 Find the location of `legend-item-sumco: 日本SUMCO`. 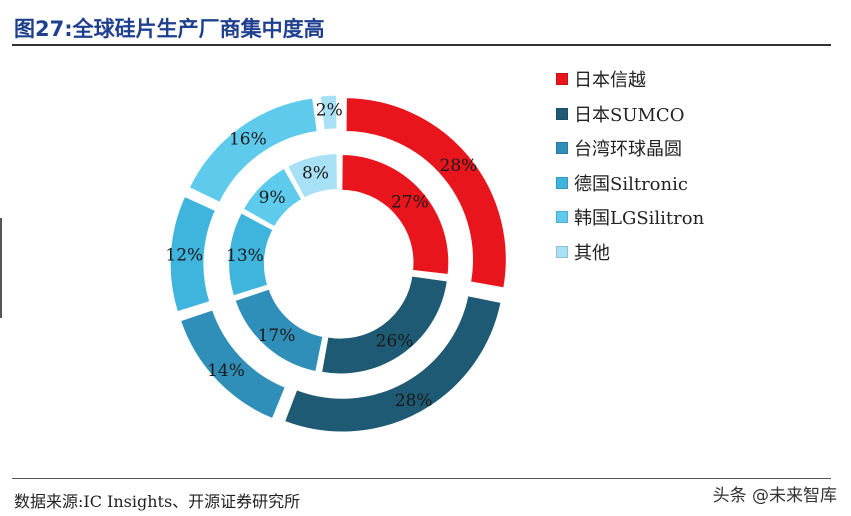

legend-item-sumco: 日本SUMCO is located at coordinates (630, 114).